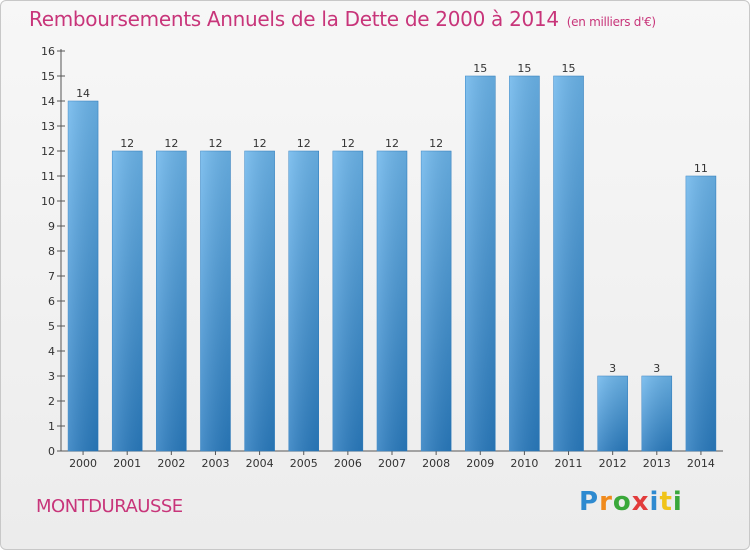 Image resolution: width=750 pixels, height=550 pixels. What do you see at coordinates (51, 451) in the screenshot?
I see `y-tick-label: 0` at bounding box center [51, 451].